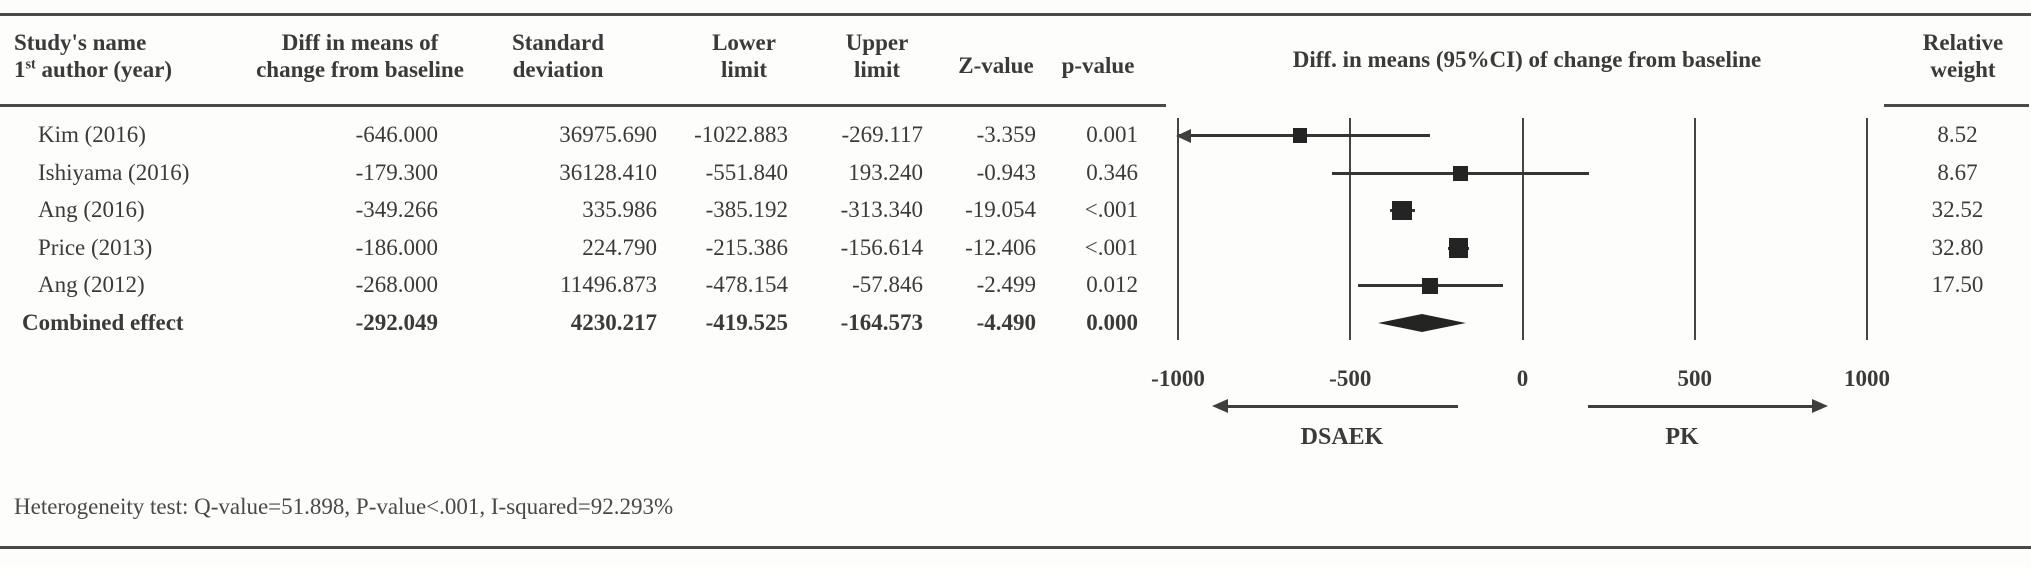 This screenshot has width=2031, height=567. What do you see at coordinates (608, 284) in the screenshot?
I see `sd-cell: 11496.873` at bounding box center [608, 284].